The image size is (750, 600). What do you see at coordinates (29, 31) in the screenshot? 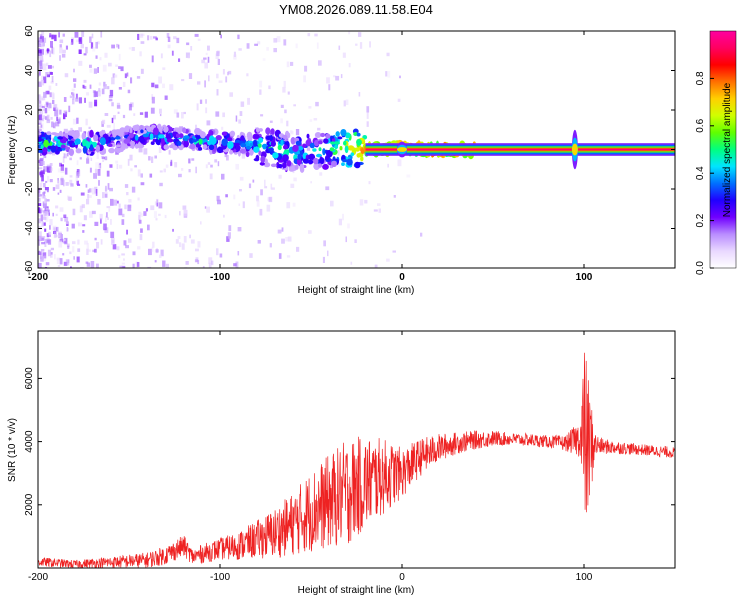
I see `spectrogram-y-tick-label: 60` at bounding box center [29, 31].